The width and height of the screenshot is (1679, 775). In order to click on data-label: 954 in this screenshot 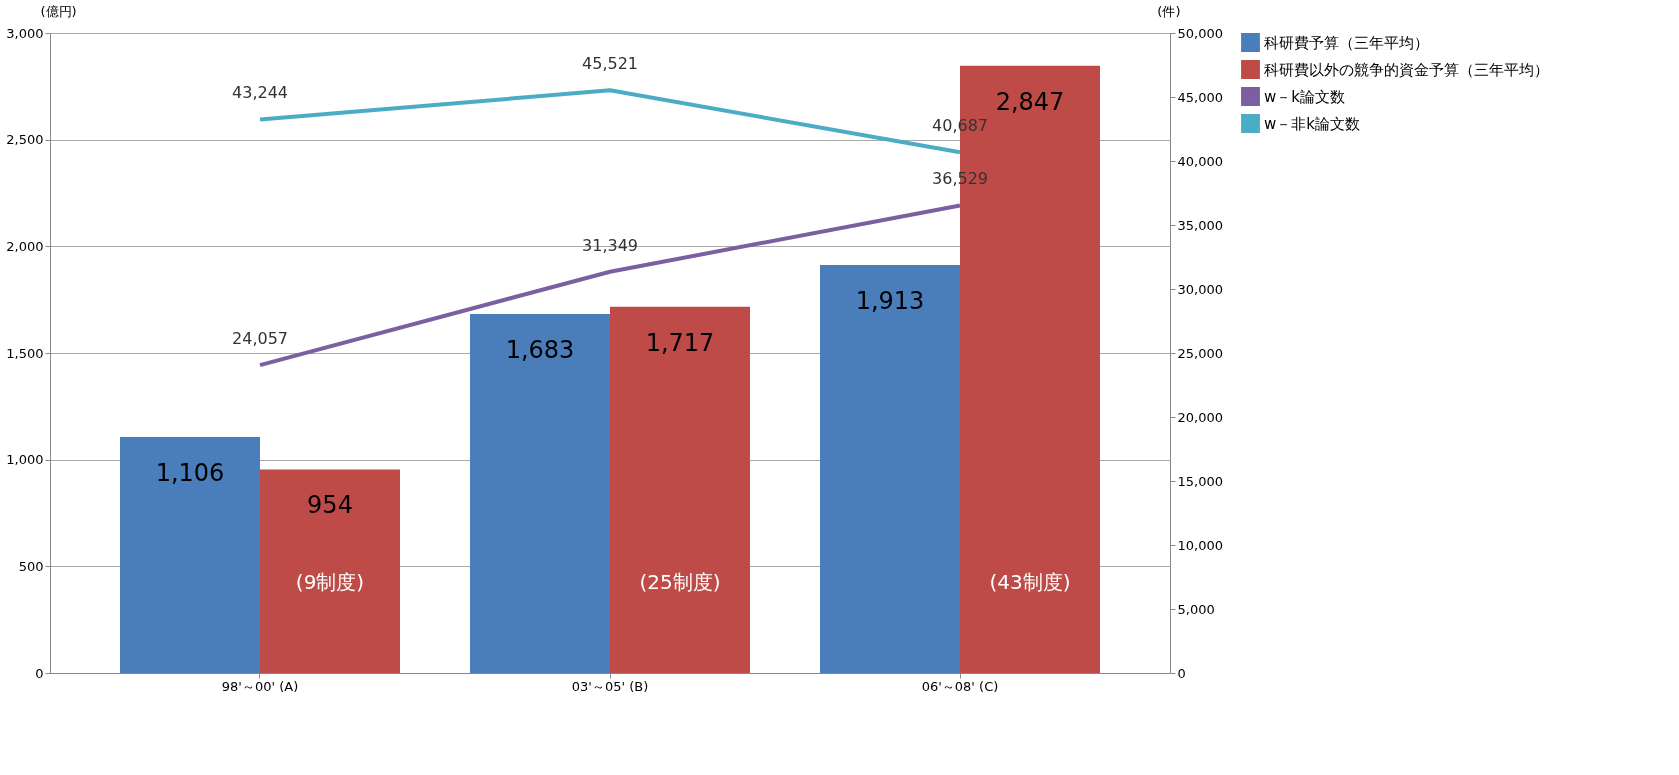, I will do `click(330, 505)`.